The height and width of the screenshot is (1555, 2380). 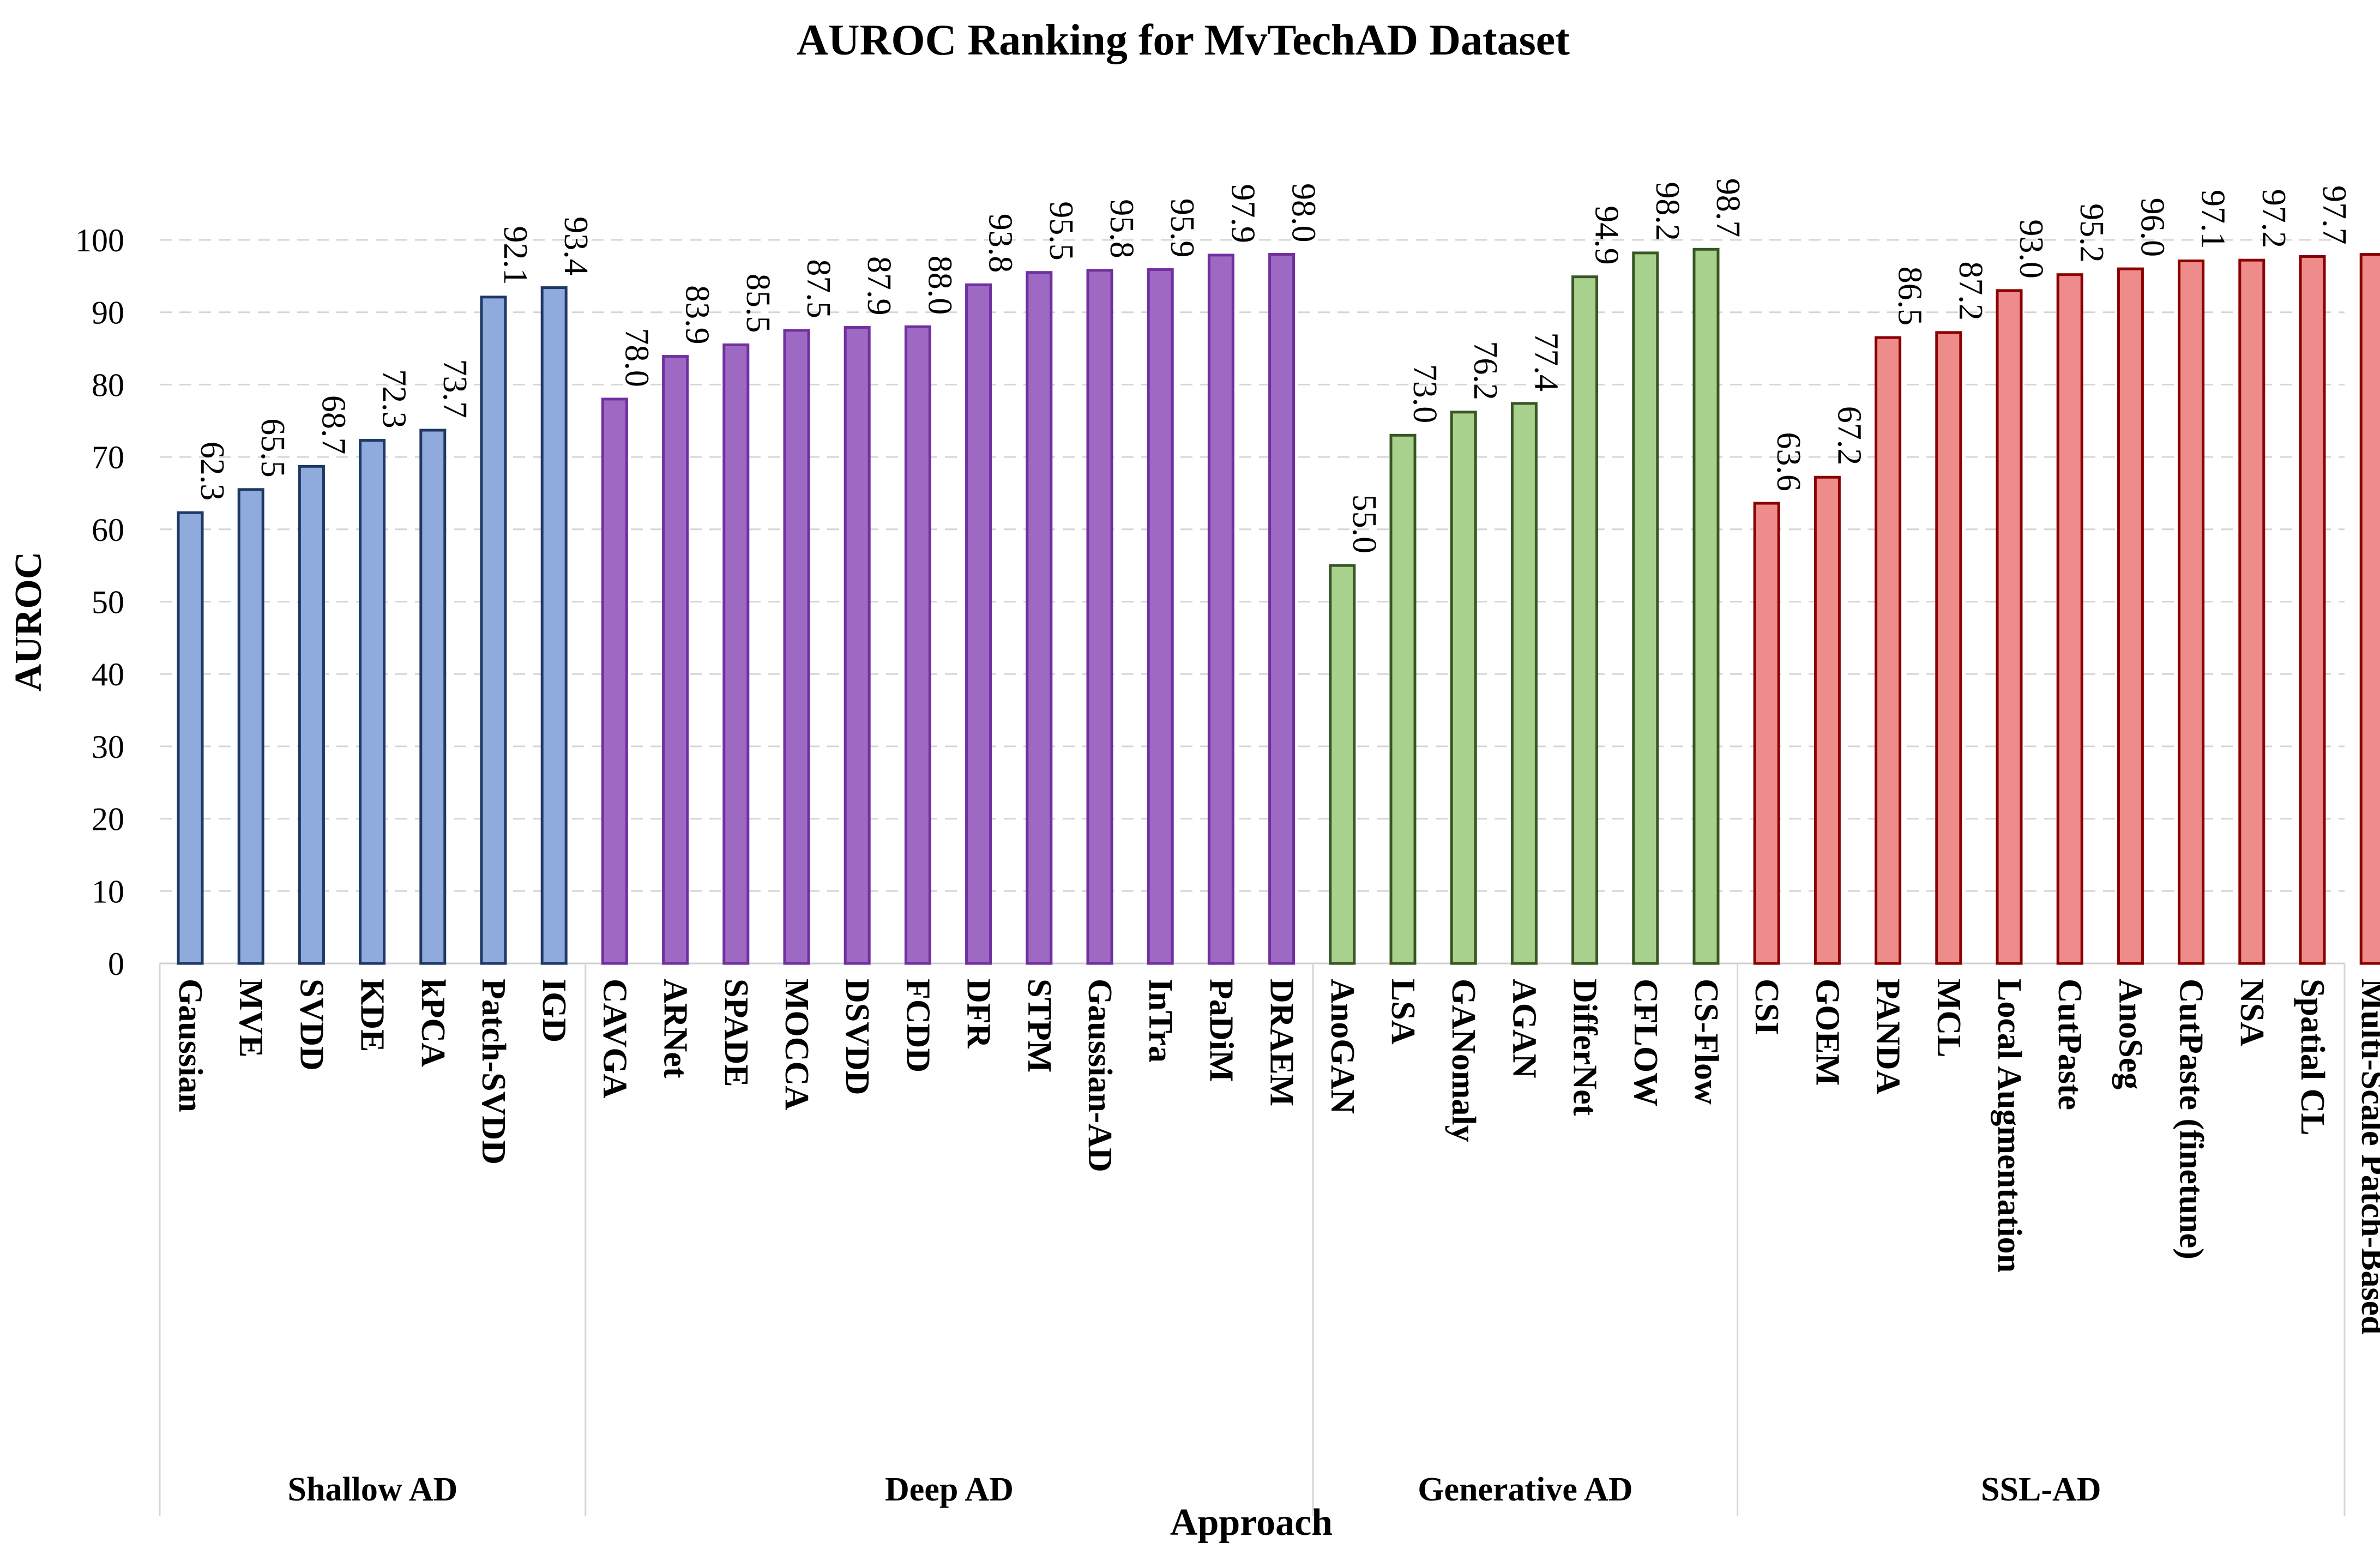 I want to click on group-label: Deep AD, so click(x=949, y=1489).